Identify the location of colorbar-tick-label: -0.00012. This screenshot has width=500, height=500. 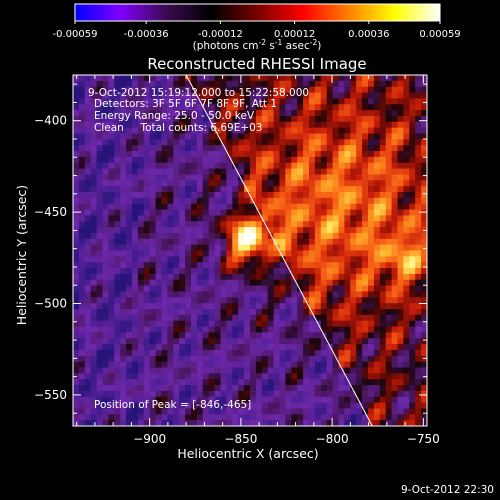
(220, 34).